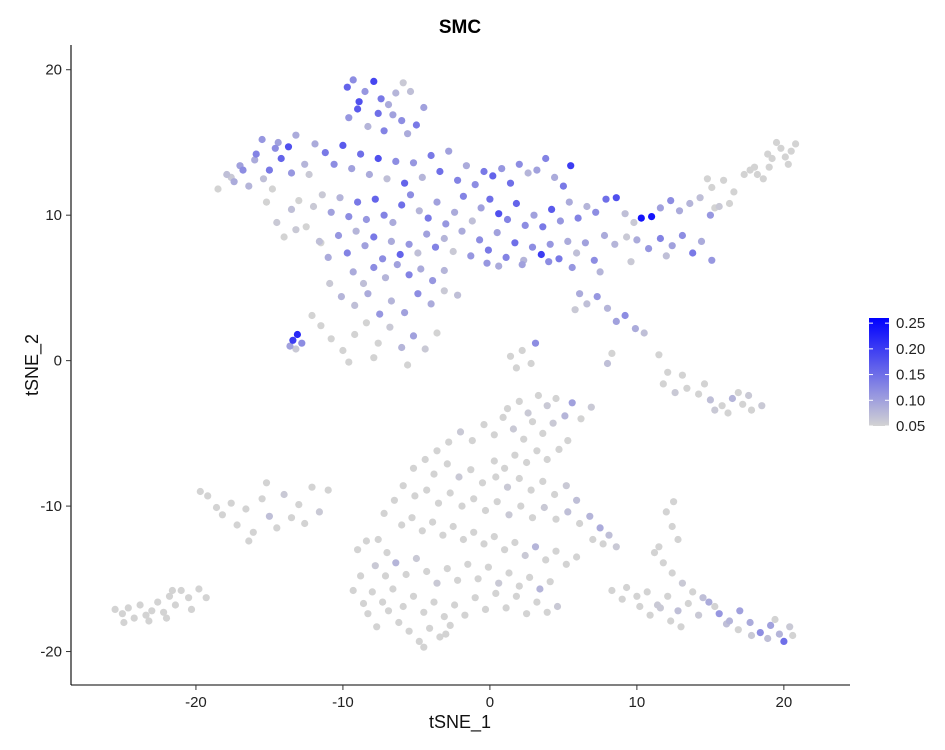 This screenshot has width=945, height=750. Describe the element at coordinates (910, 426) in the screenshot. I see `colorbar-tick-label: 0.05` at that location.